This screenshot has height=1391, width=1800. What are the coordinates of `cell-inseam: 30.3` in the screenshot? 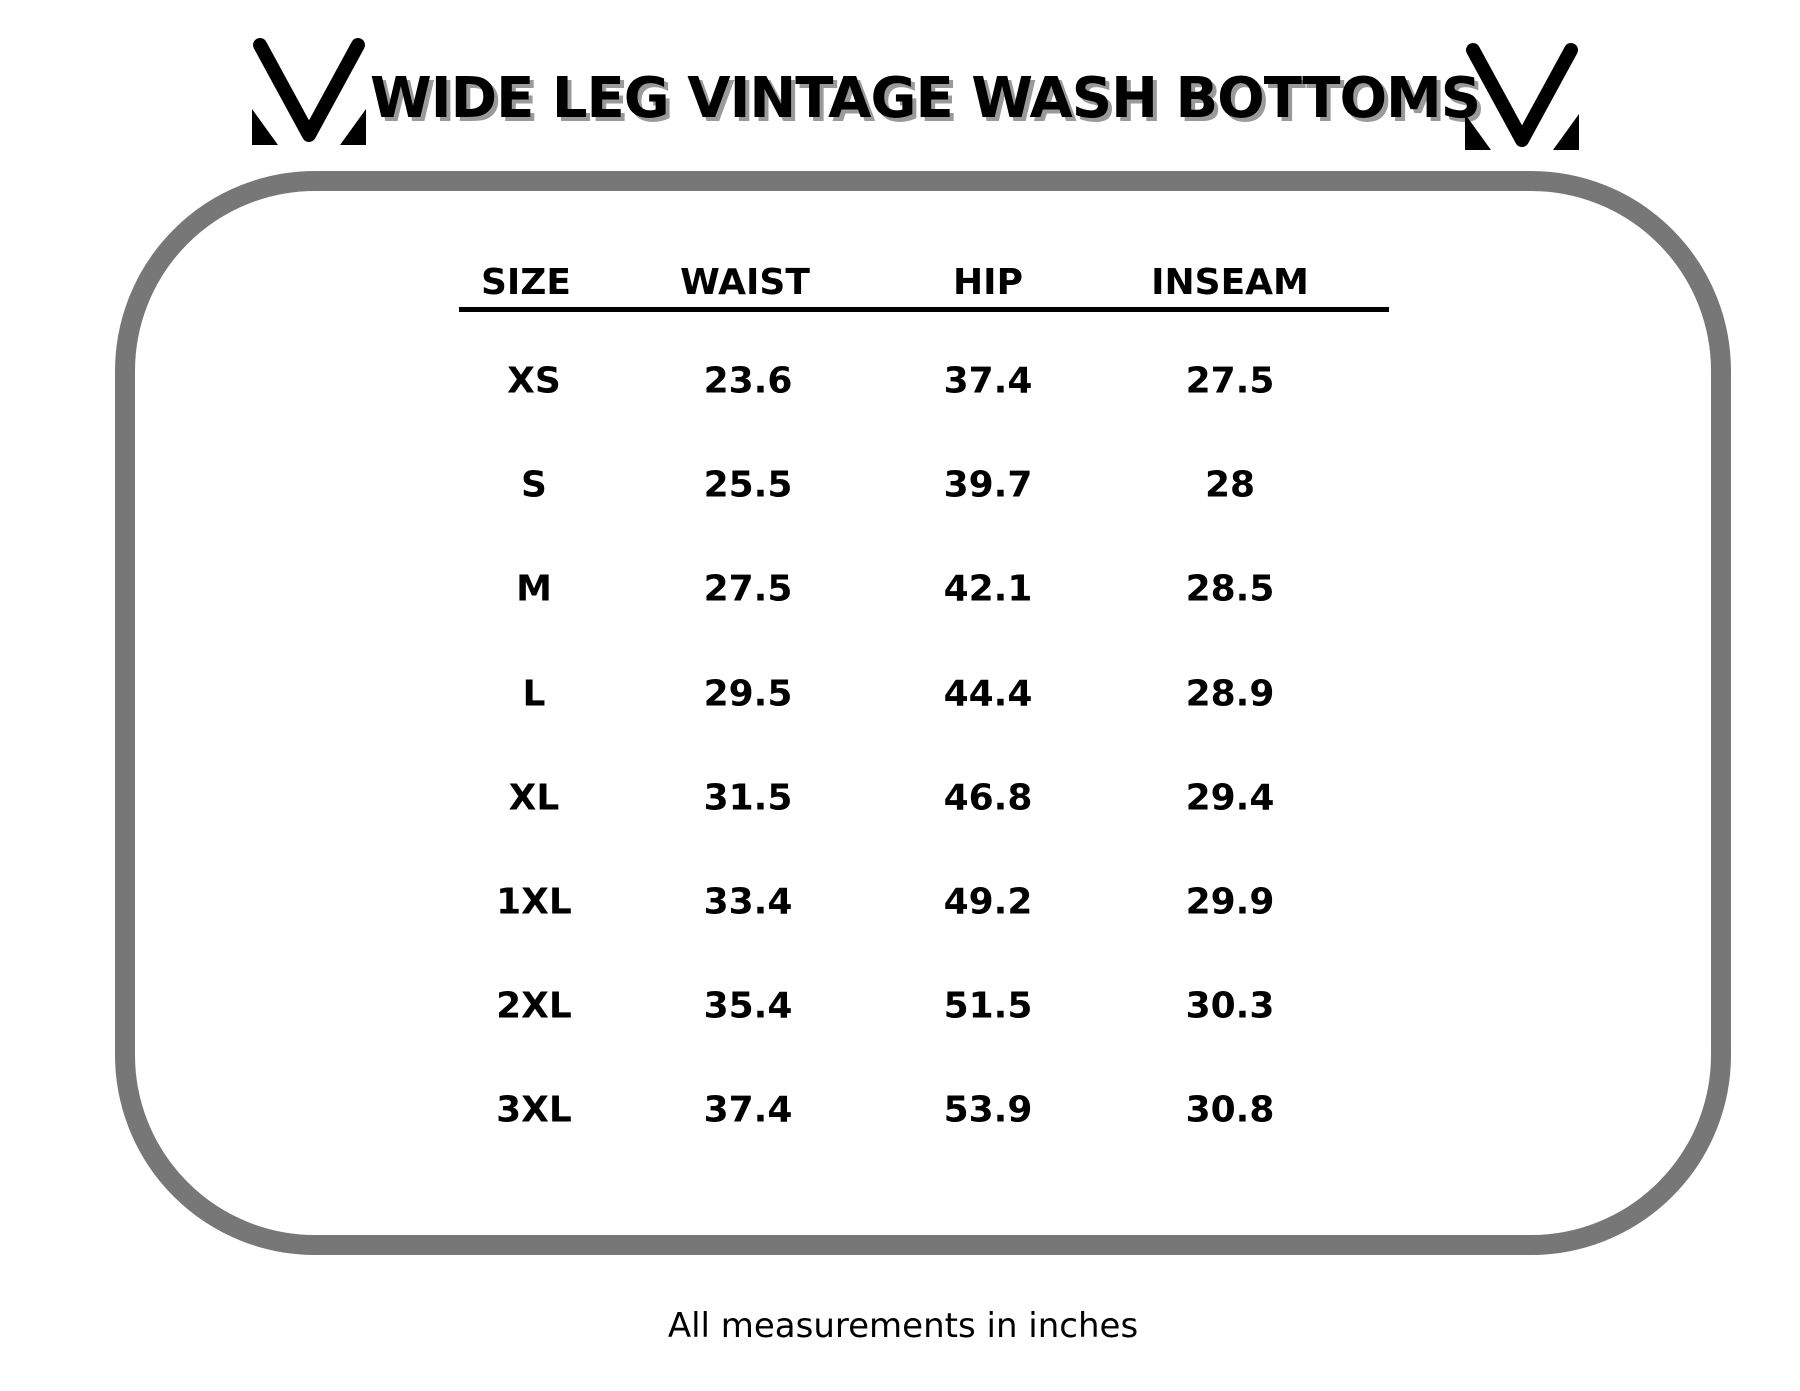 It's located at (1230, 1006).